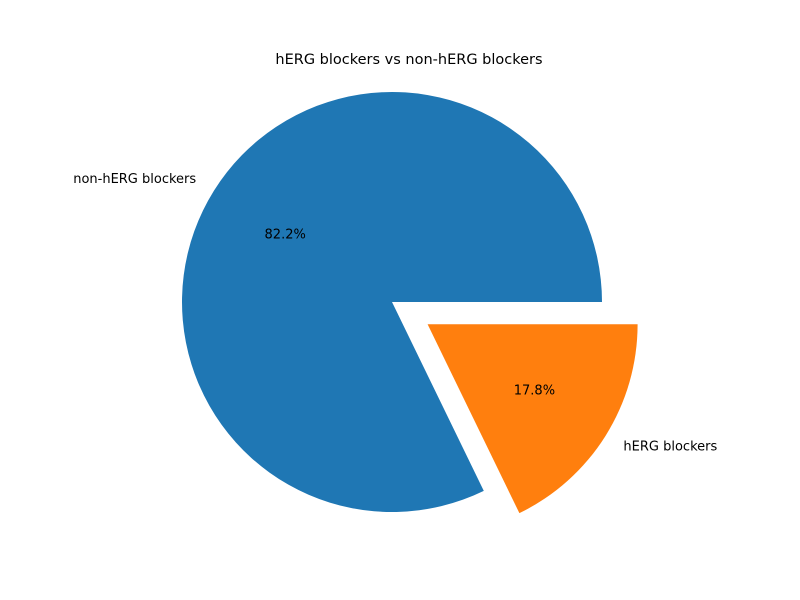 This screenshot has height=600, width=800. What do you see at coordinates (408, 60) in the screenshot?
I see `chart-title: hERG blockers vs non-hERG blockers` at bounding box center [408, 60].